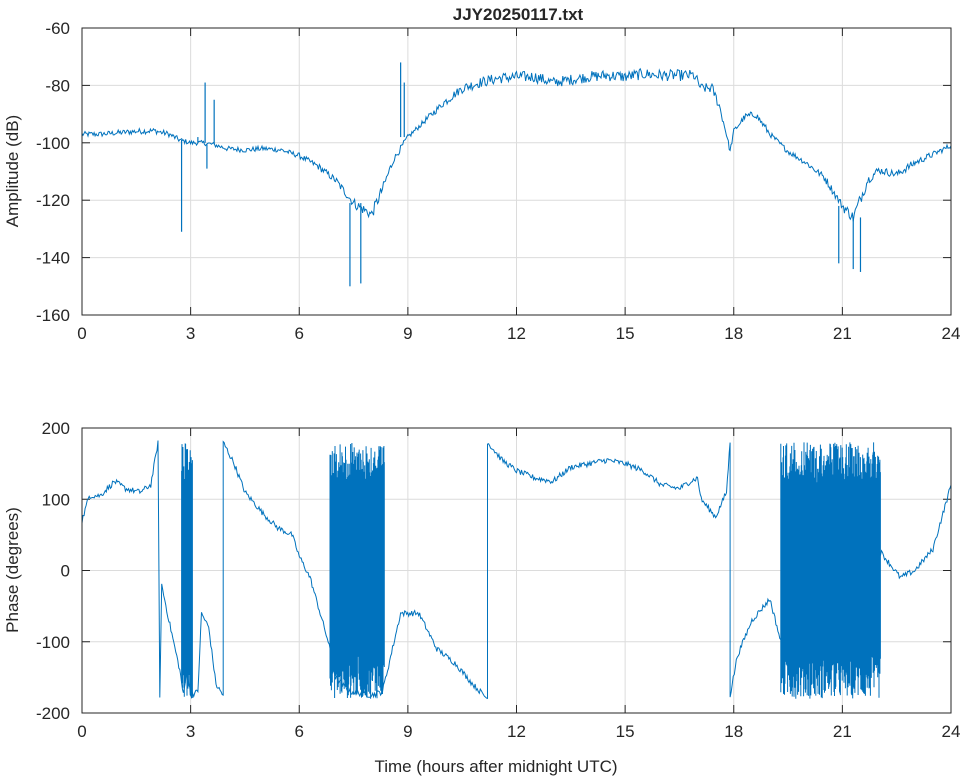 The width and height of the screenshot is (964, 778). Describe the element at coordinates (53, 713) in the screenshot. I see `y-tick-label: -200` at that location.